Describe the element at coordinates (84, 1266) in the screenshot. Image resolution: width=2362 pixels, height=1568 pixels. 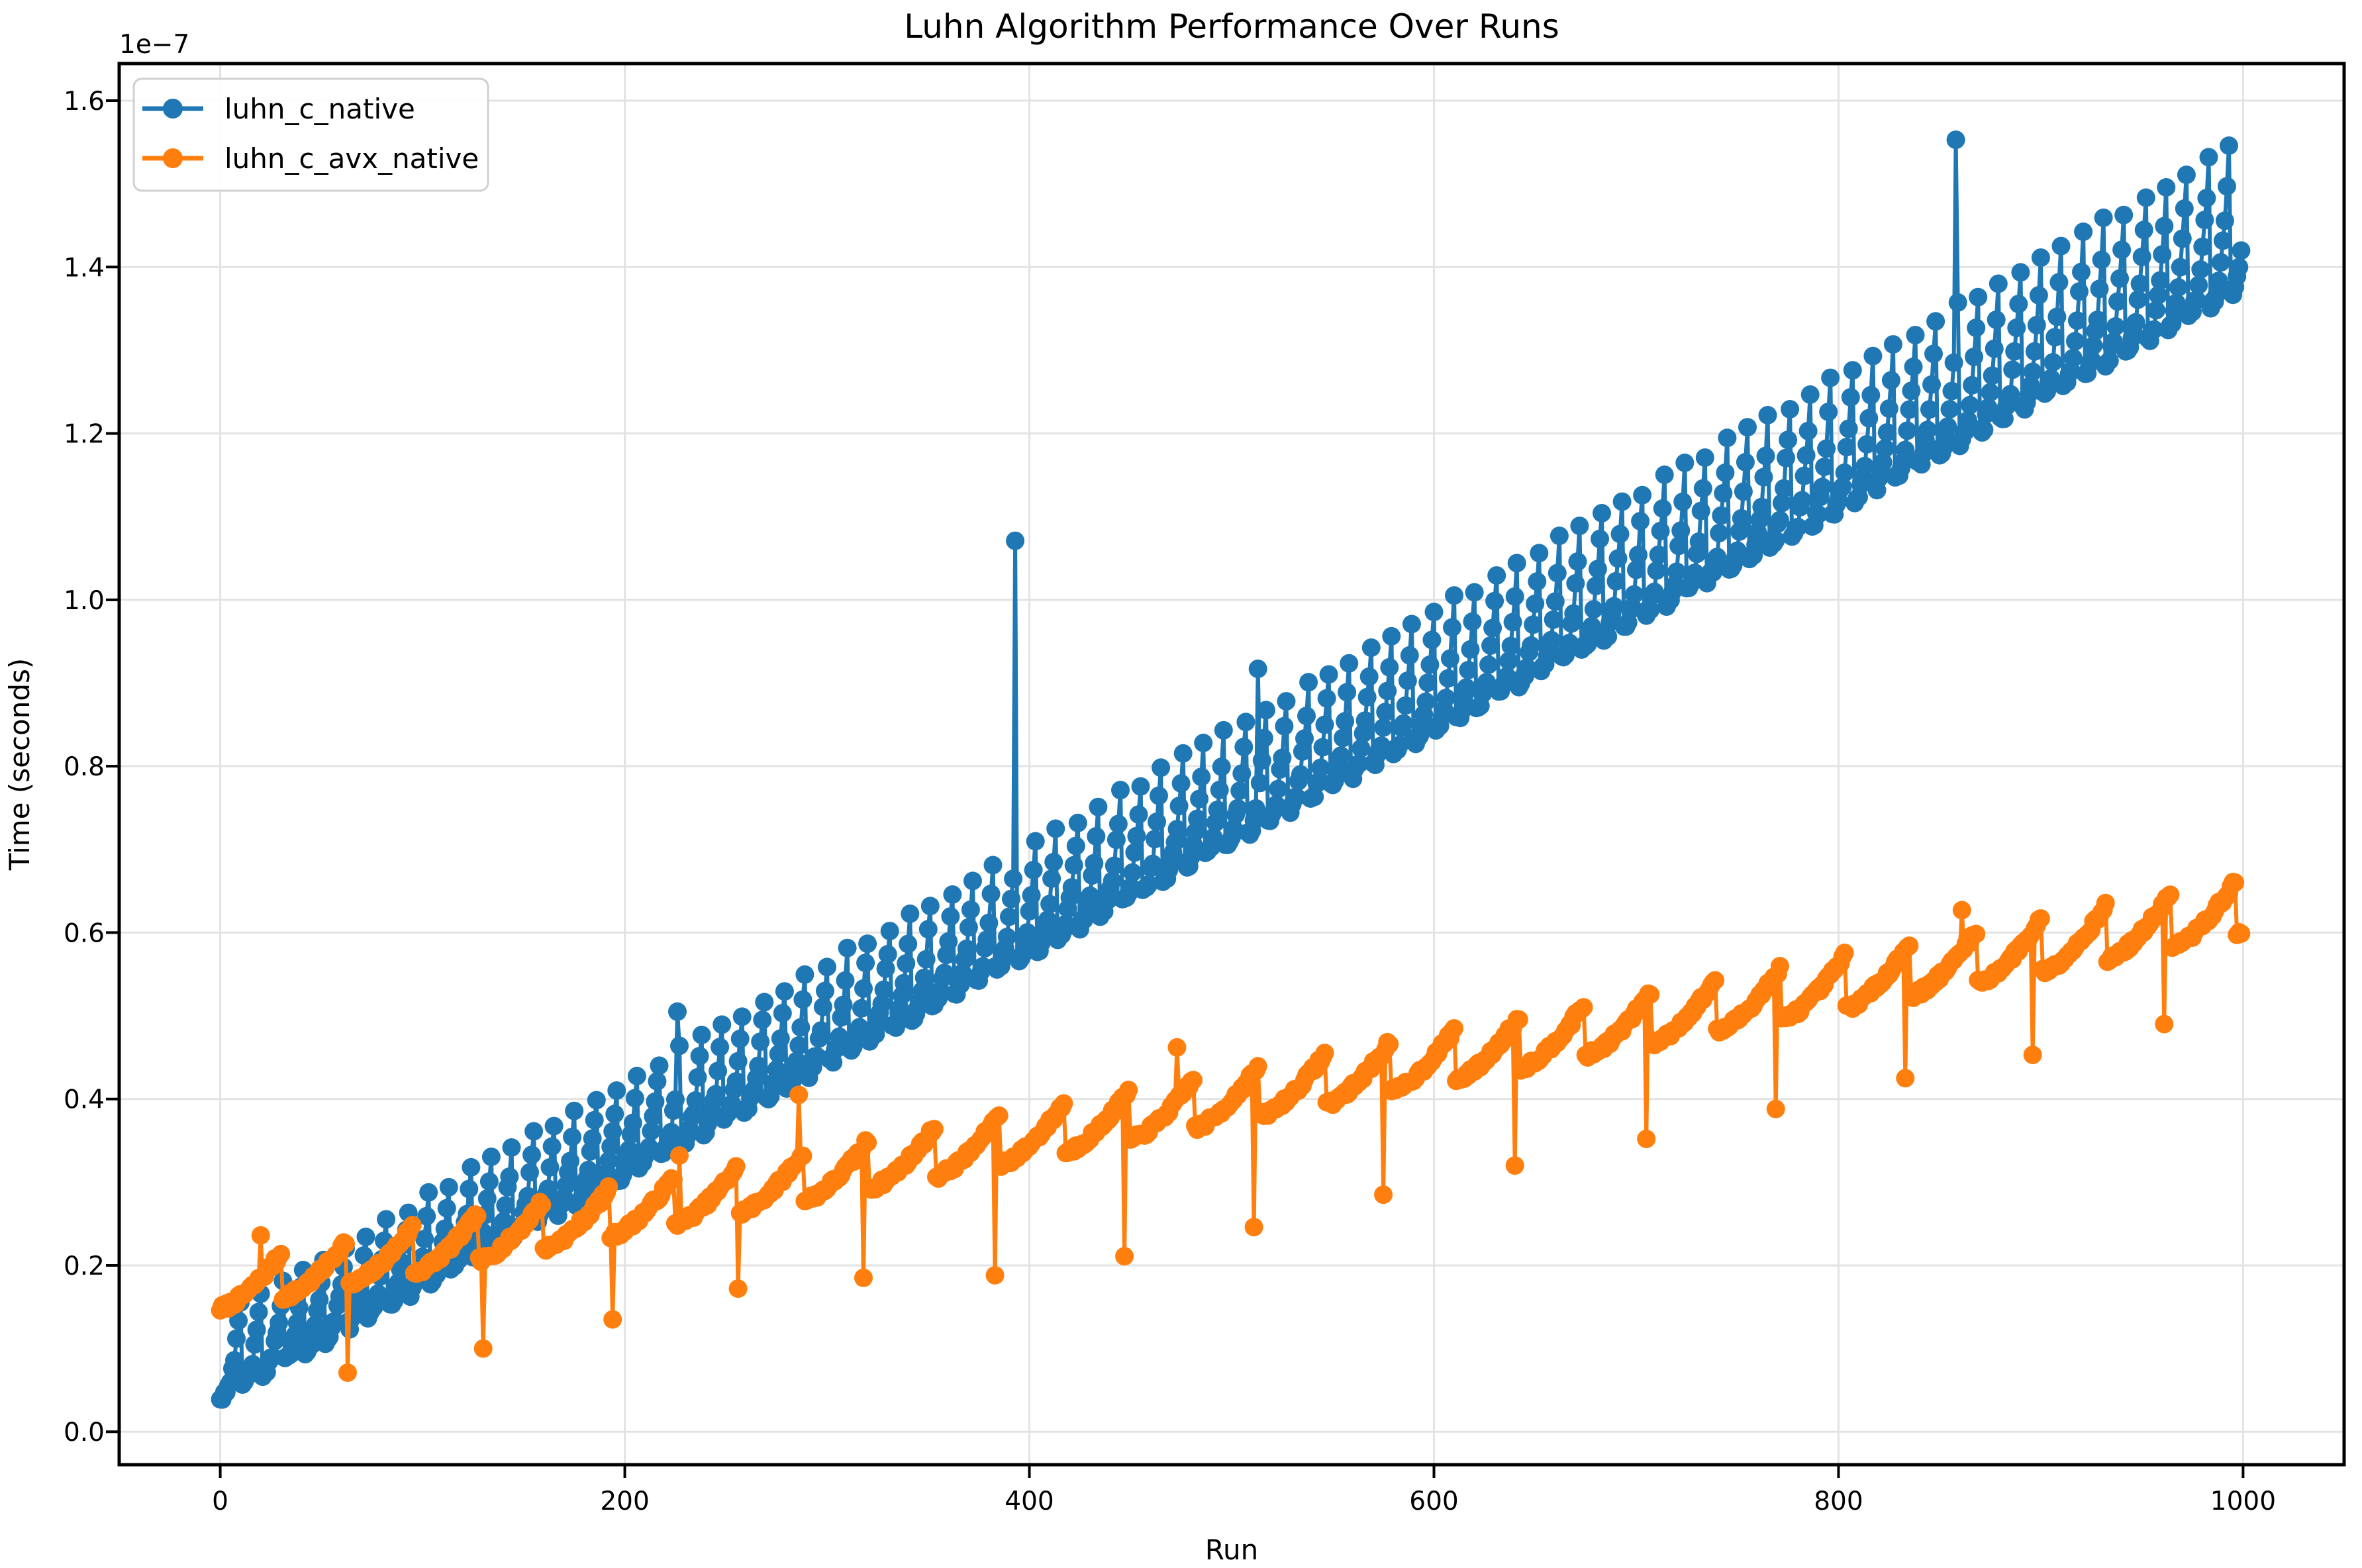
I see `y-tick-label: 0.2` at that location.